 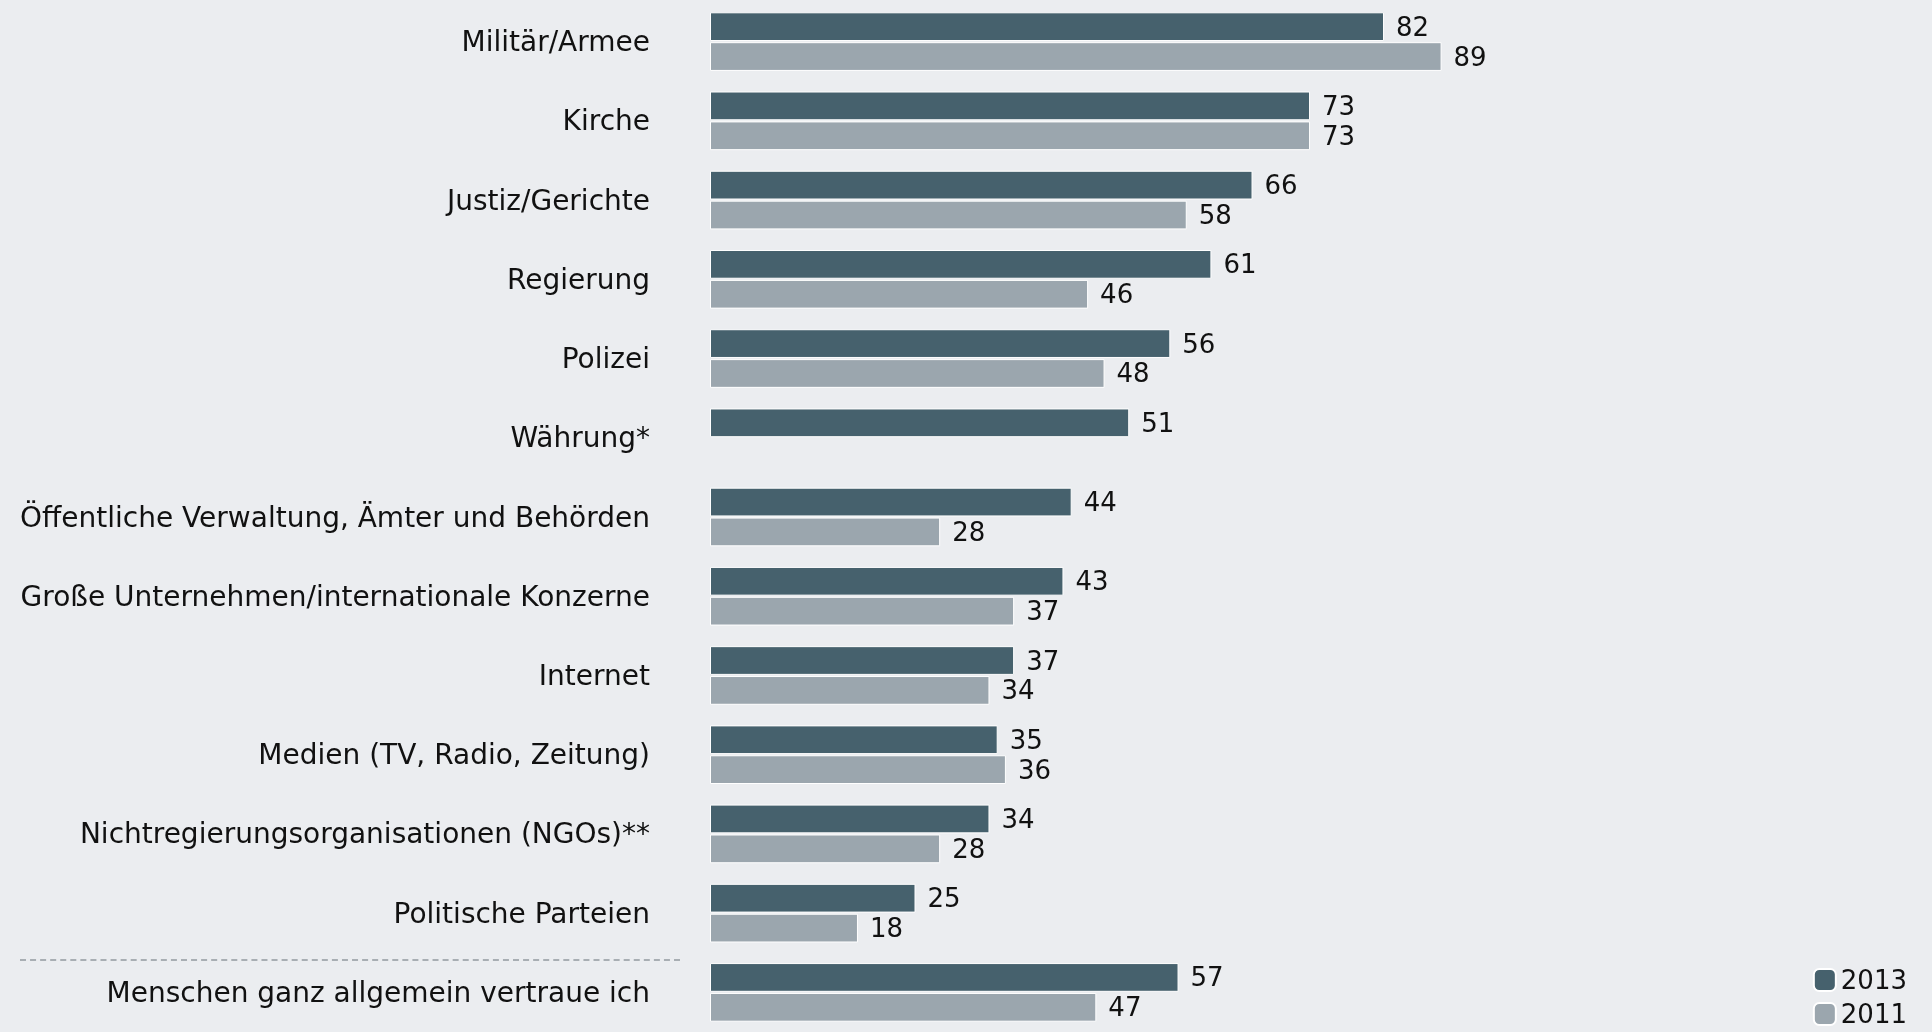 I want to click on y-tick-label: Kirche, so click(x=606, y=121).